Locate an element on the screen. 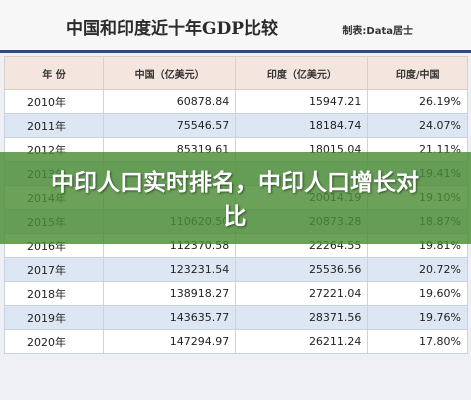 This screenshot has height=400, width=471. table-row: 2017年 123231.54 25536.56 20.72% is located at coordinates (236, 269).